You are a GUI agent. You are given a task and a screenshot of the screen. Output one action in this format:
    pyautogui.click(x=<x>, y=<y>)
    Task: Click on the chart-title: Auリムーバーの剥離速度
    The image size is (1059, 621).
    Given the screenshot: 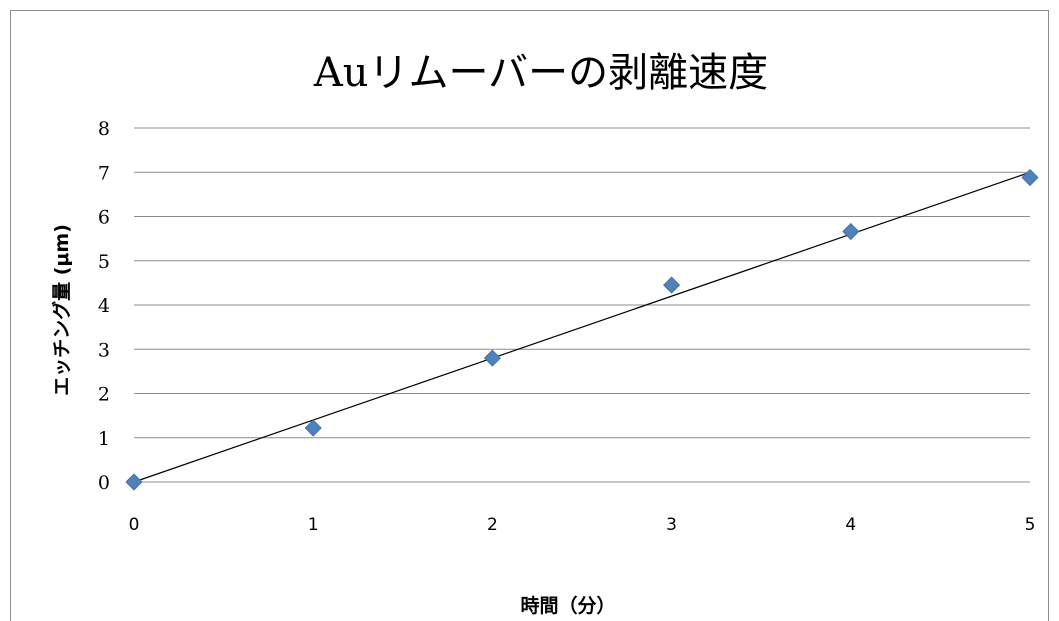 What is the action you would take?
    pyautogui.click(x=540, y=73)
    